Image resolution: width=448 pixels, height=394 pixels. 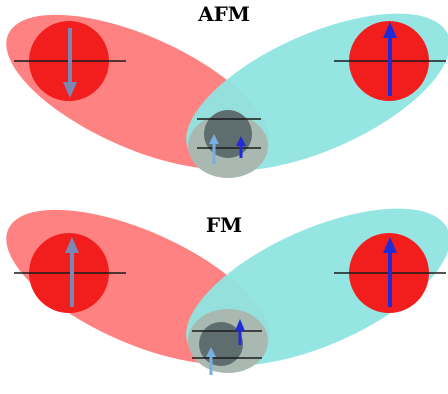 What do you see at coordinates (224, 14) in the screenshot?
I see `afm-title: AFM` at bounding box center [224, 14].